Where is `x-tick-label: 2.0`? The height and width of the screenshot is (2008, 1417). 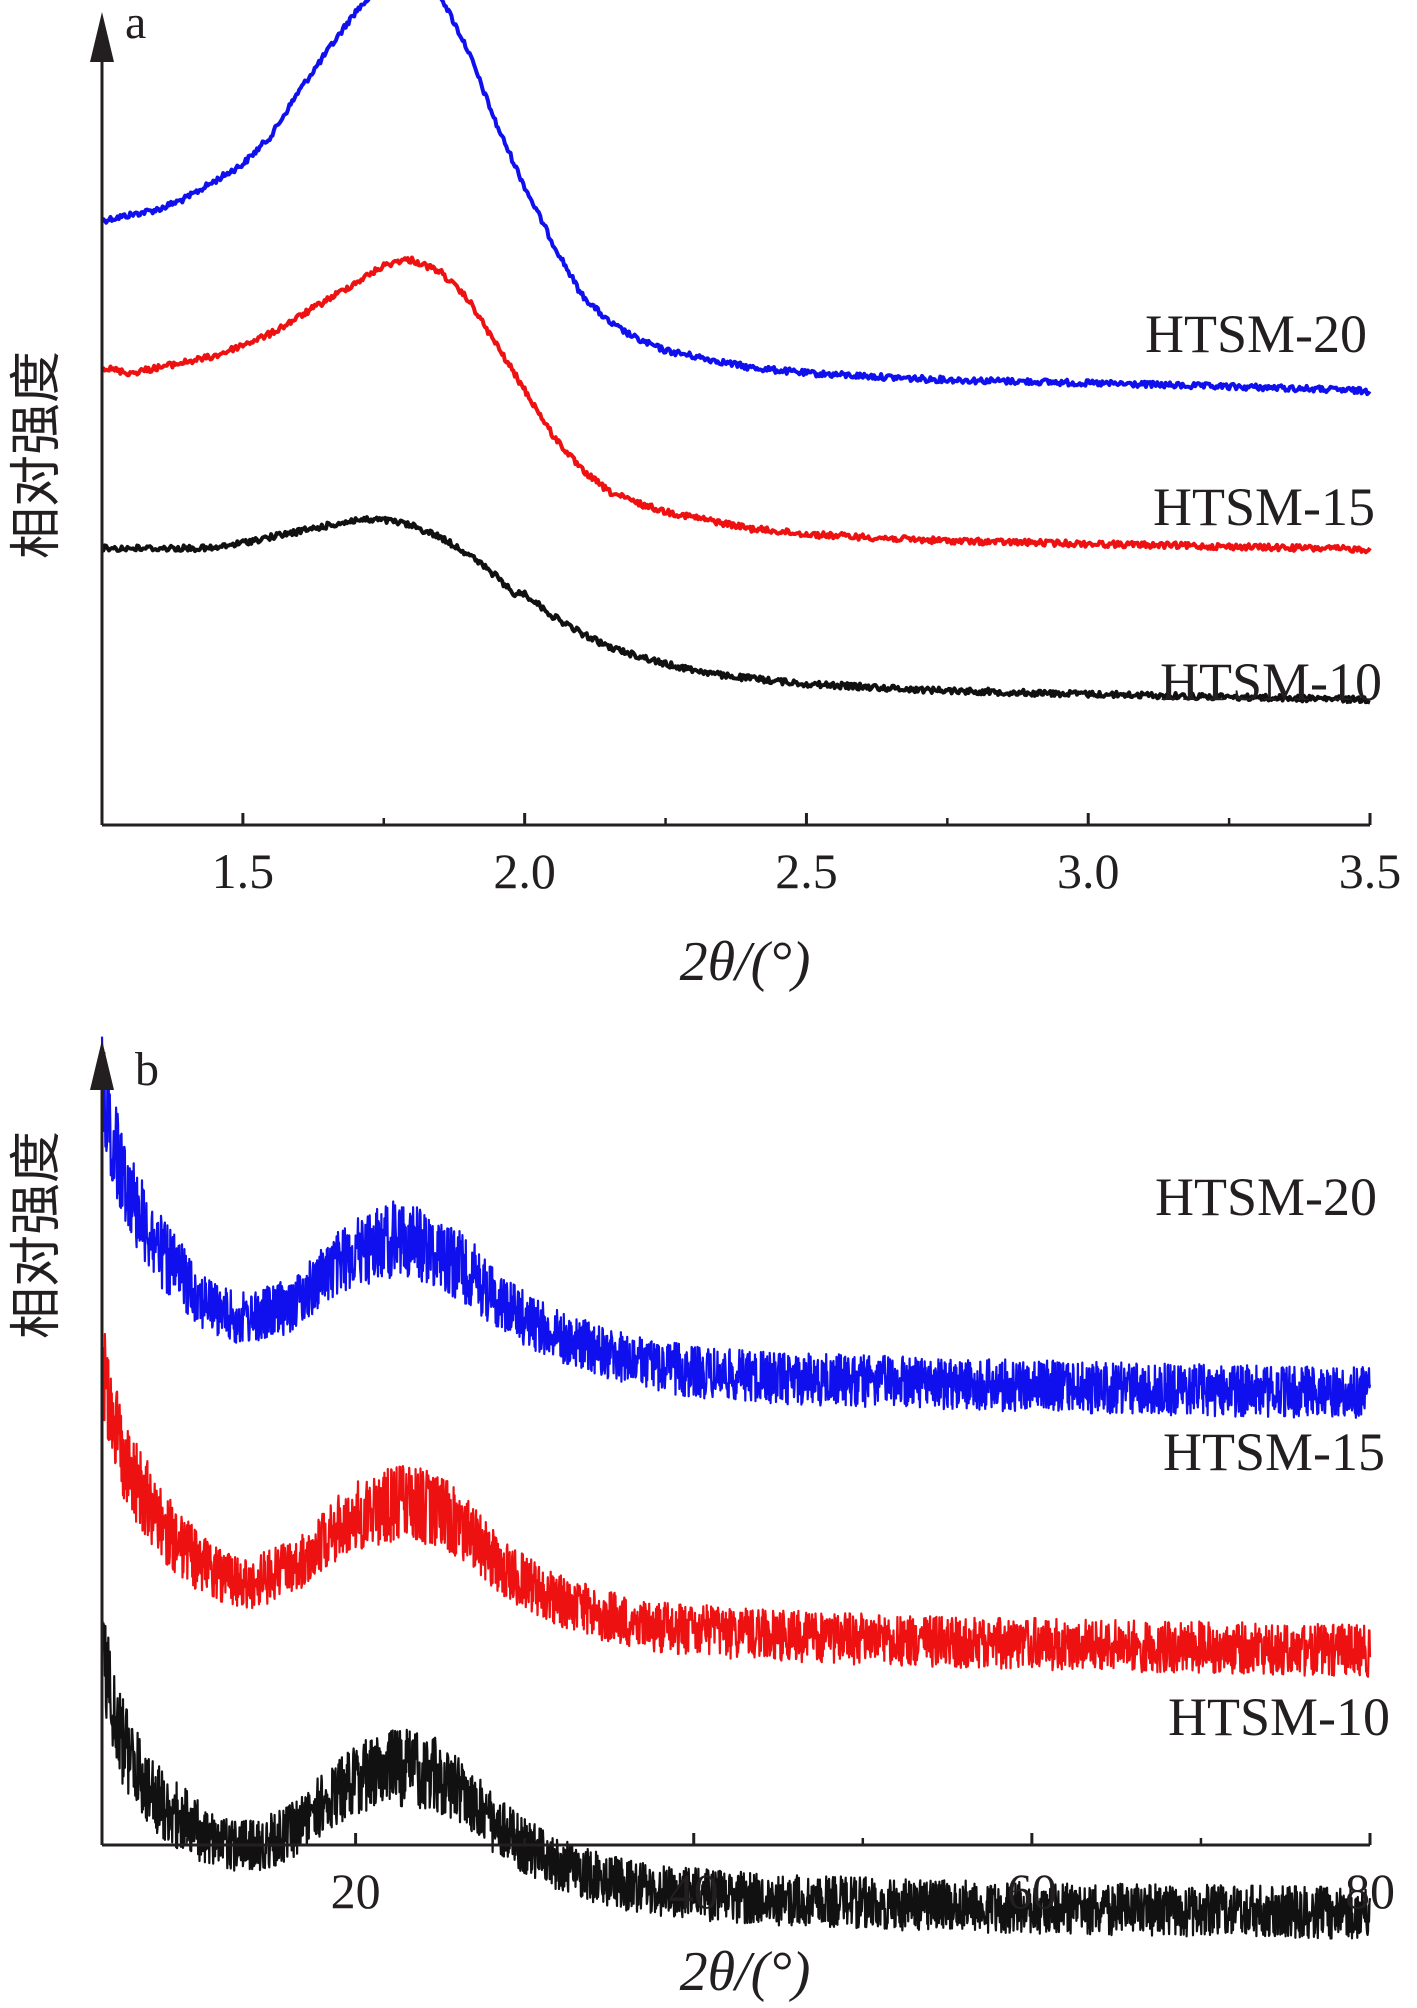 x-tick-label: 2.0 is located at coordinates (524, 871).